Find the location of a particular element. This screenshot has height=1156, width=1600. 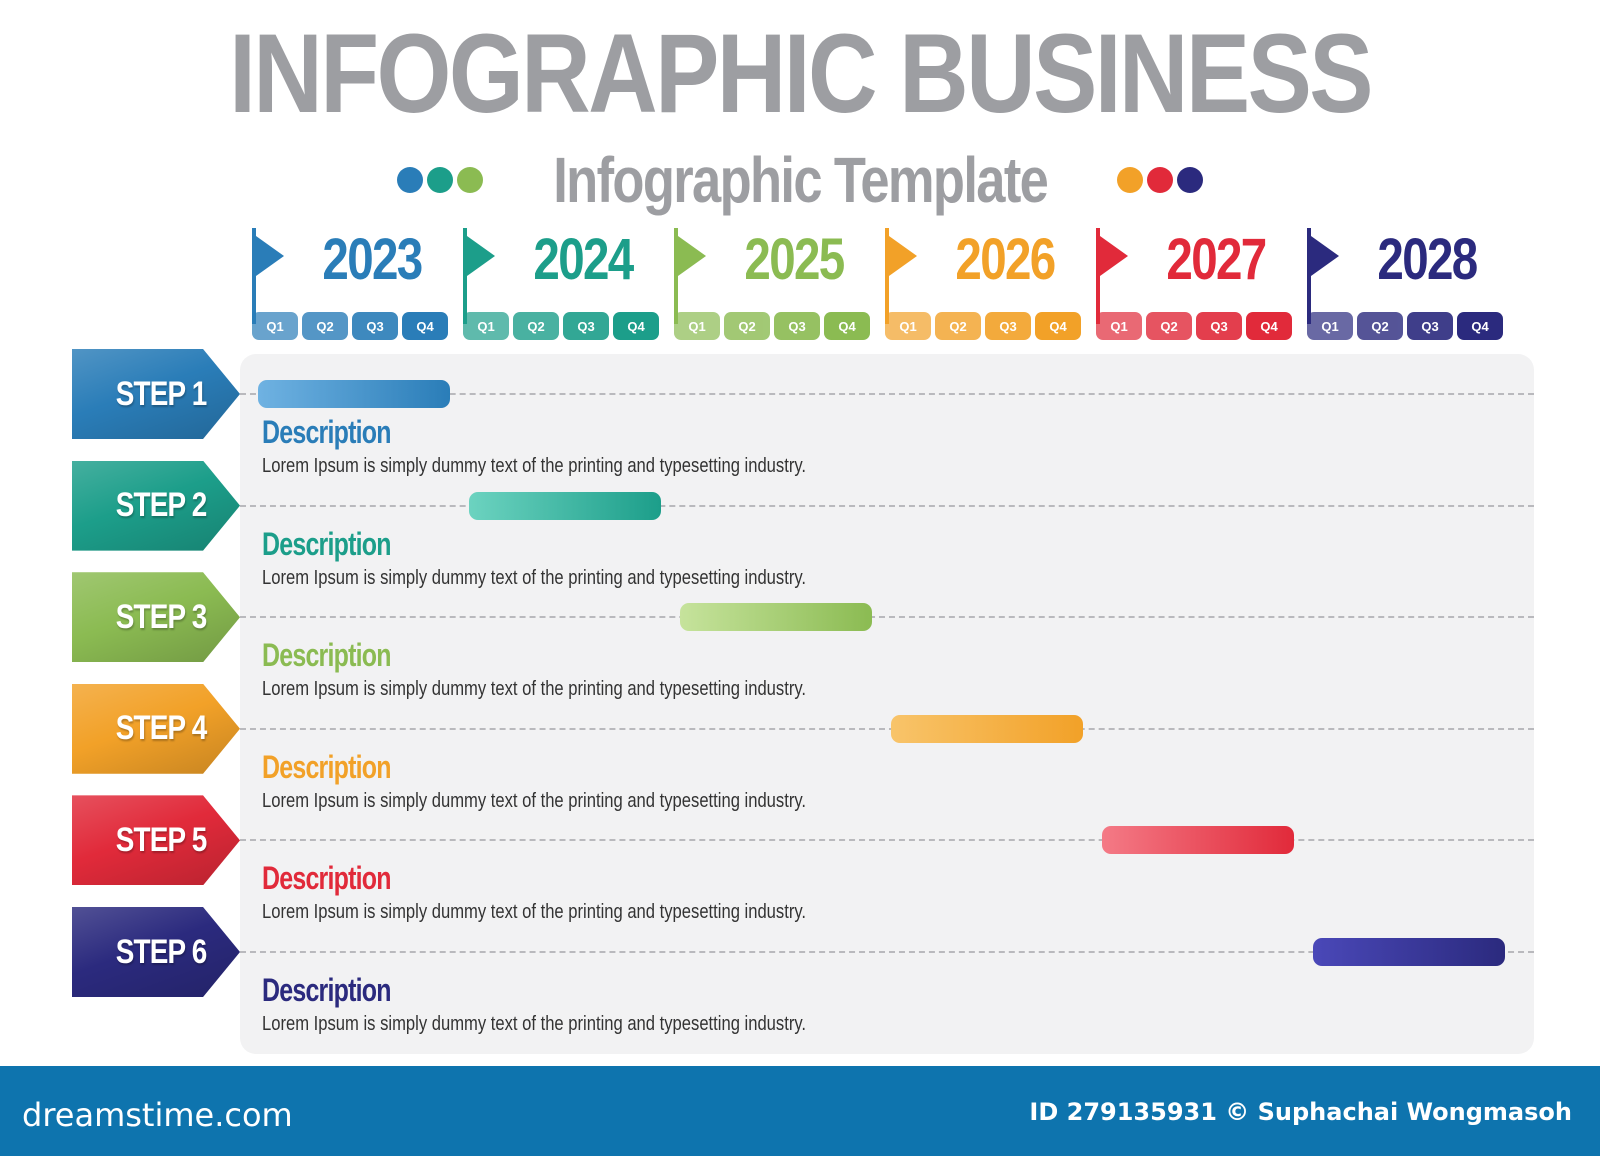

right-dots is located at coordinates (1160, 180).